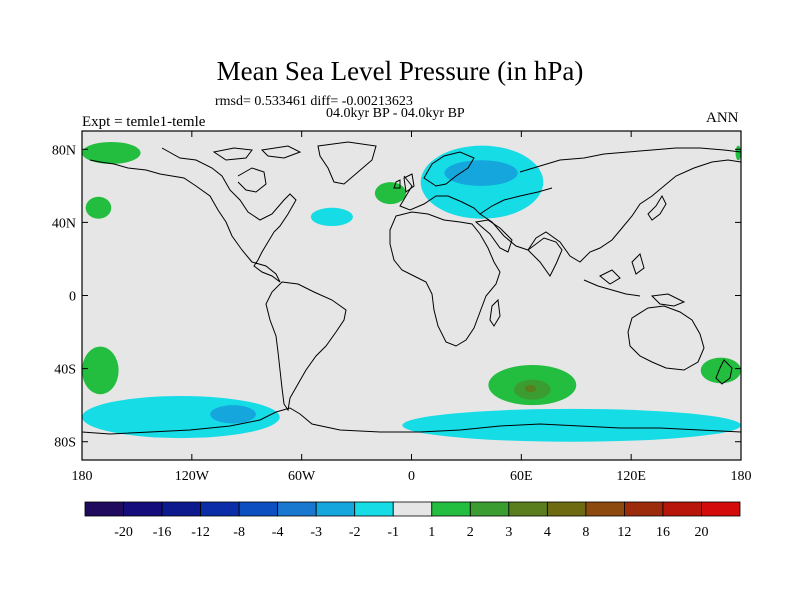 This screenshot has width=800, height=600. Describe the element at coordinates (123, 532) in the screenshot. I see `colorbar-label: -20` at that location.